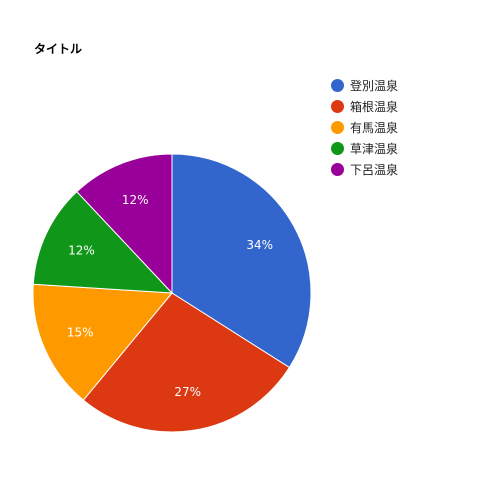 This screenshot has width=500, height=500. I want to click on legend-item: 登別温泉, so click(364, 85).